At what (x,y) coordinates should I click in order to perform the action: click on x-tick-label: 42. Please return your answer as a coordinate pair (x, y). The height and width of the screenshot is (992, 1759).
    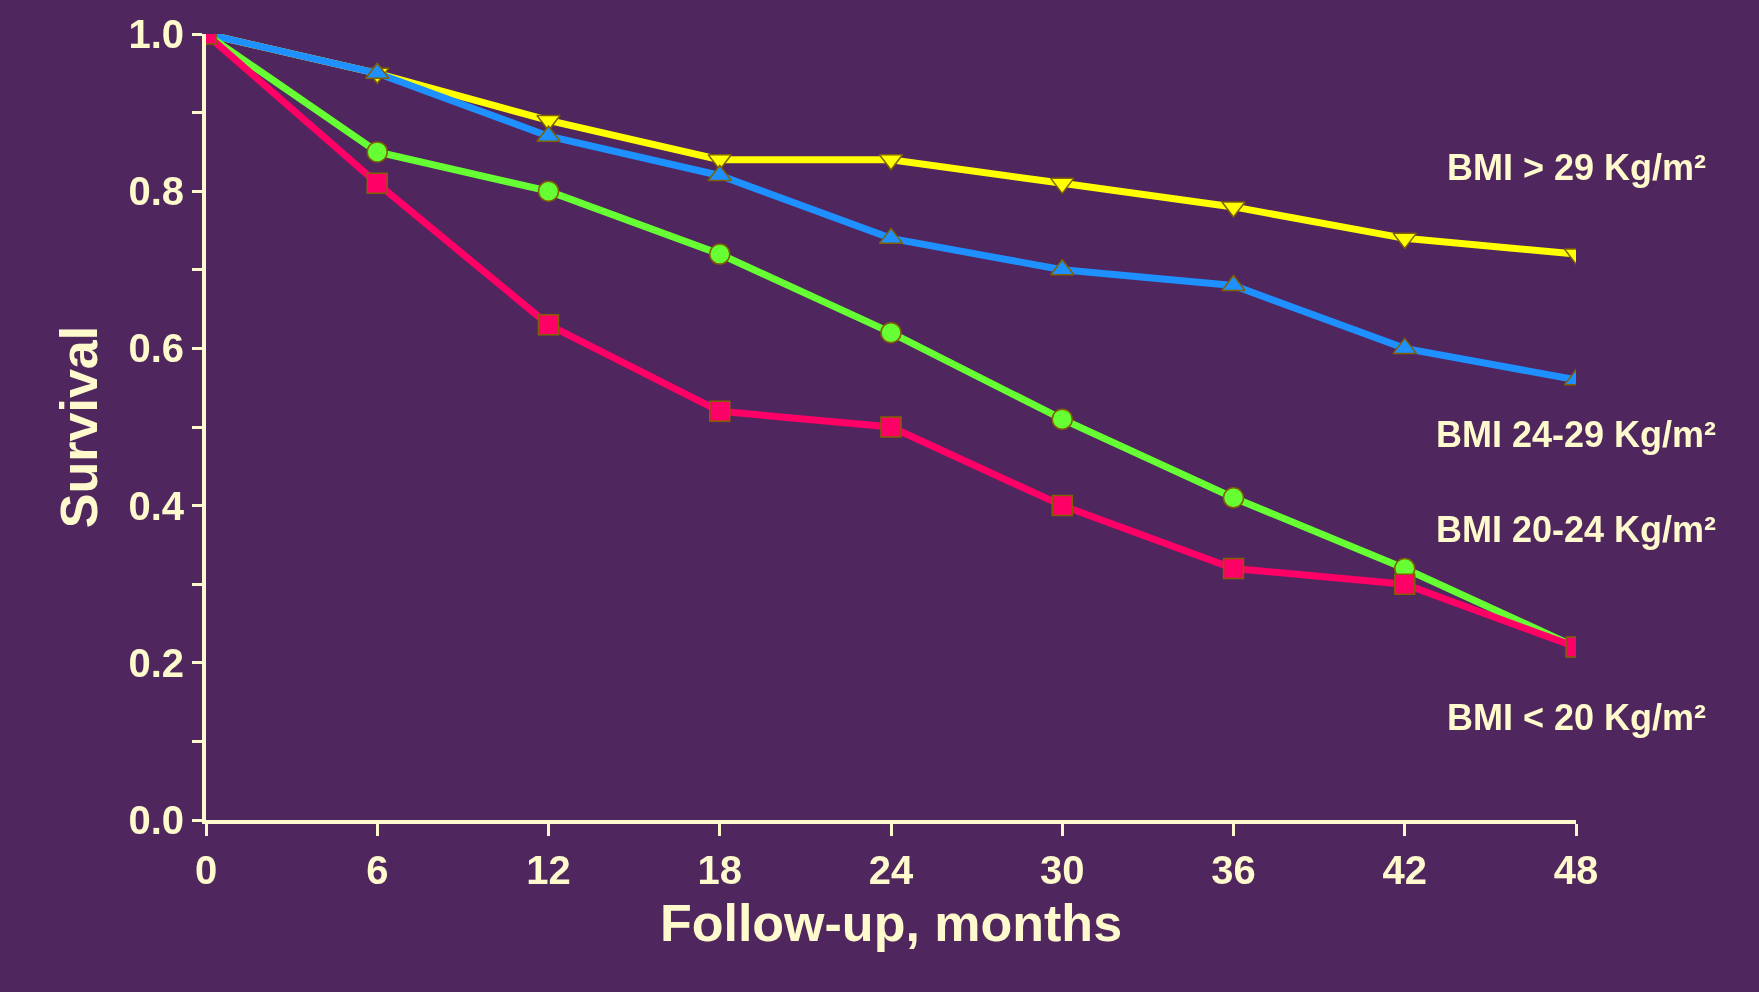
    Looking at the image, I should click on (1404, 870).